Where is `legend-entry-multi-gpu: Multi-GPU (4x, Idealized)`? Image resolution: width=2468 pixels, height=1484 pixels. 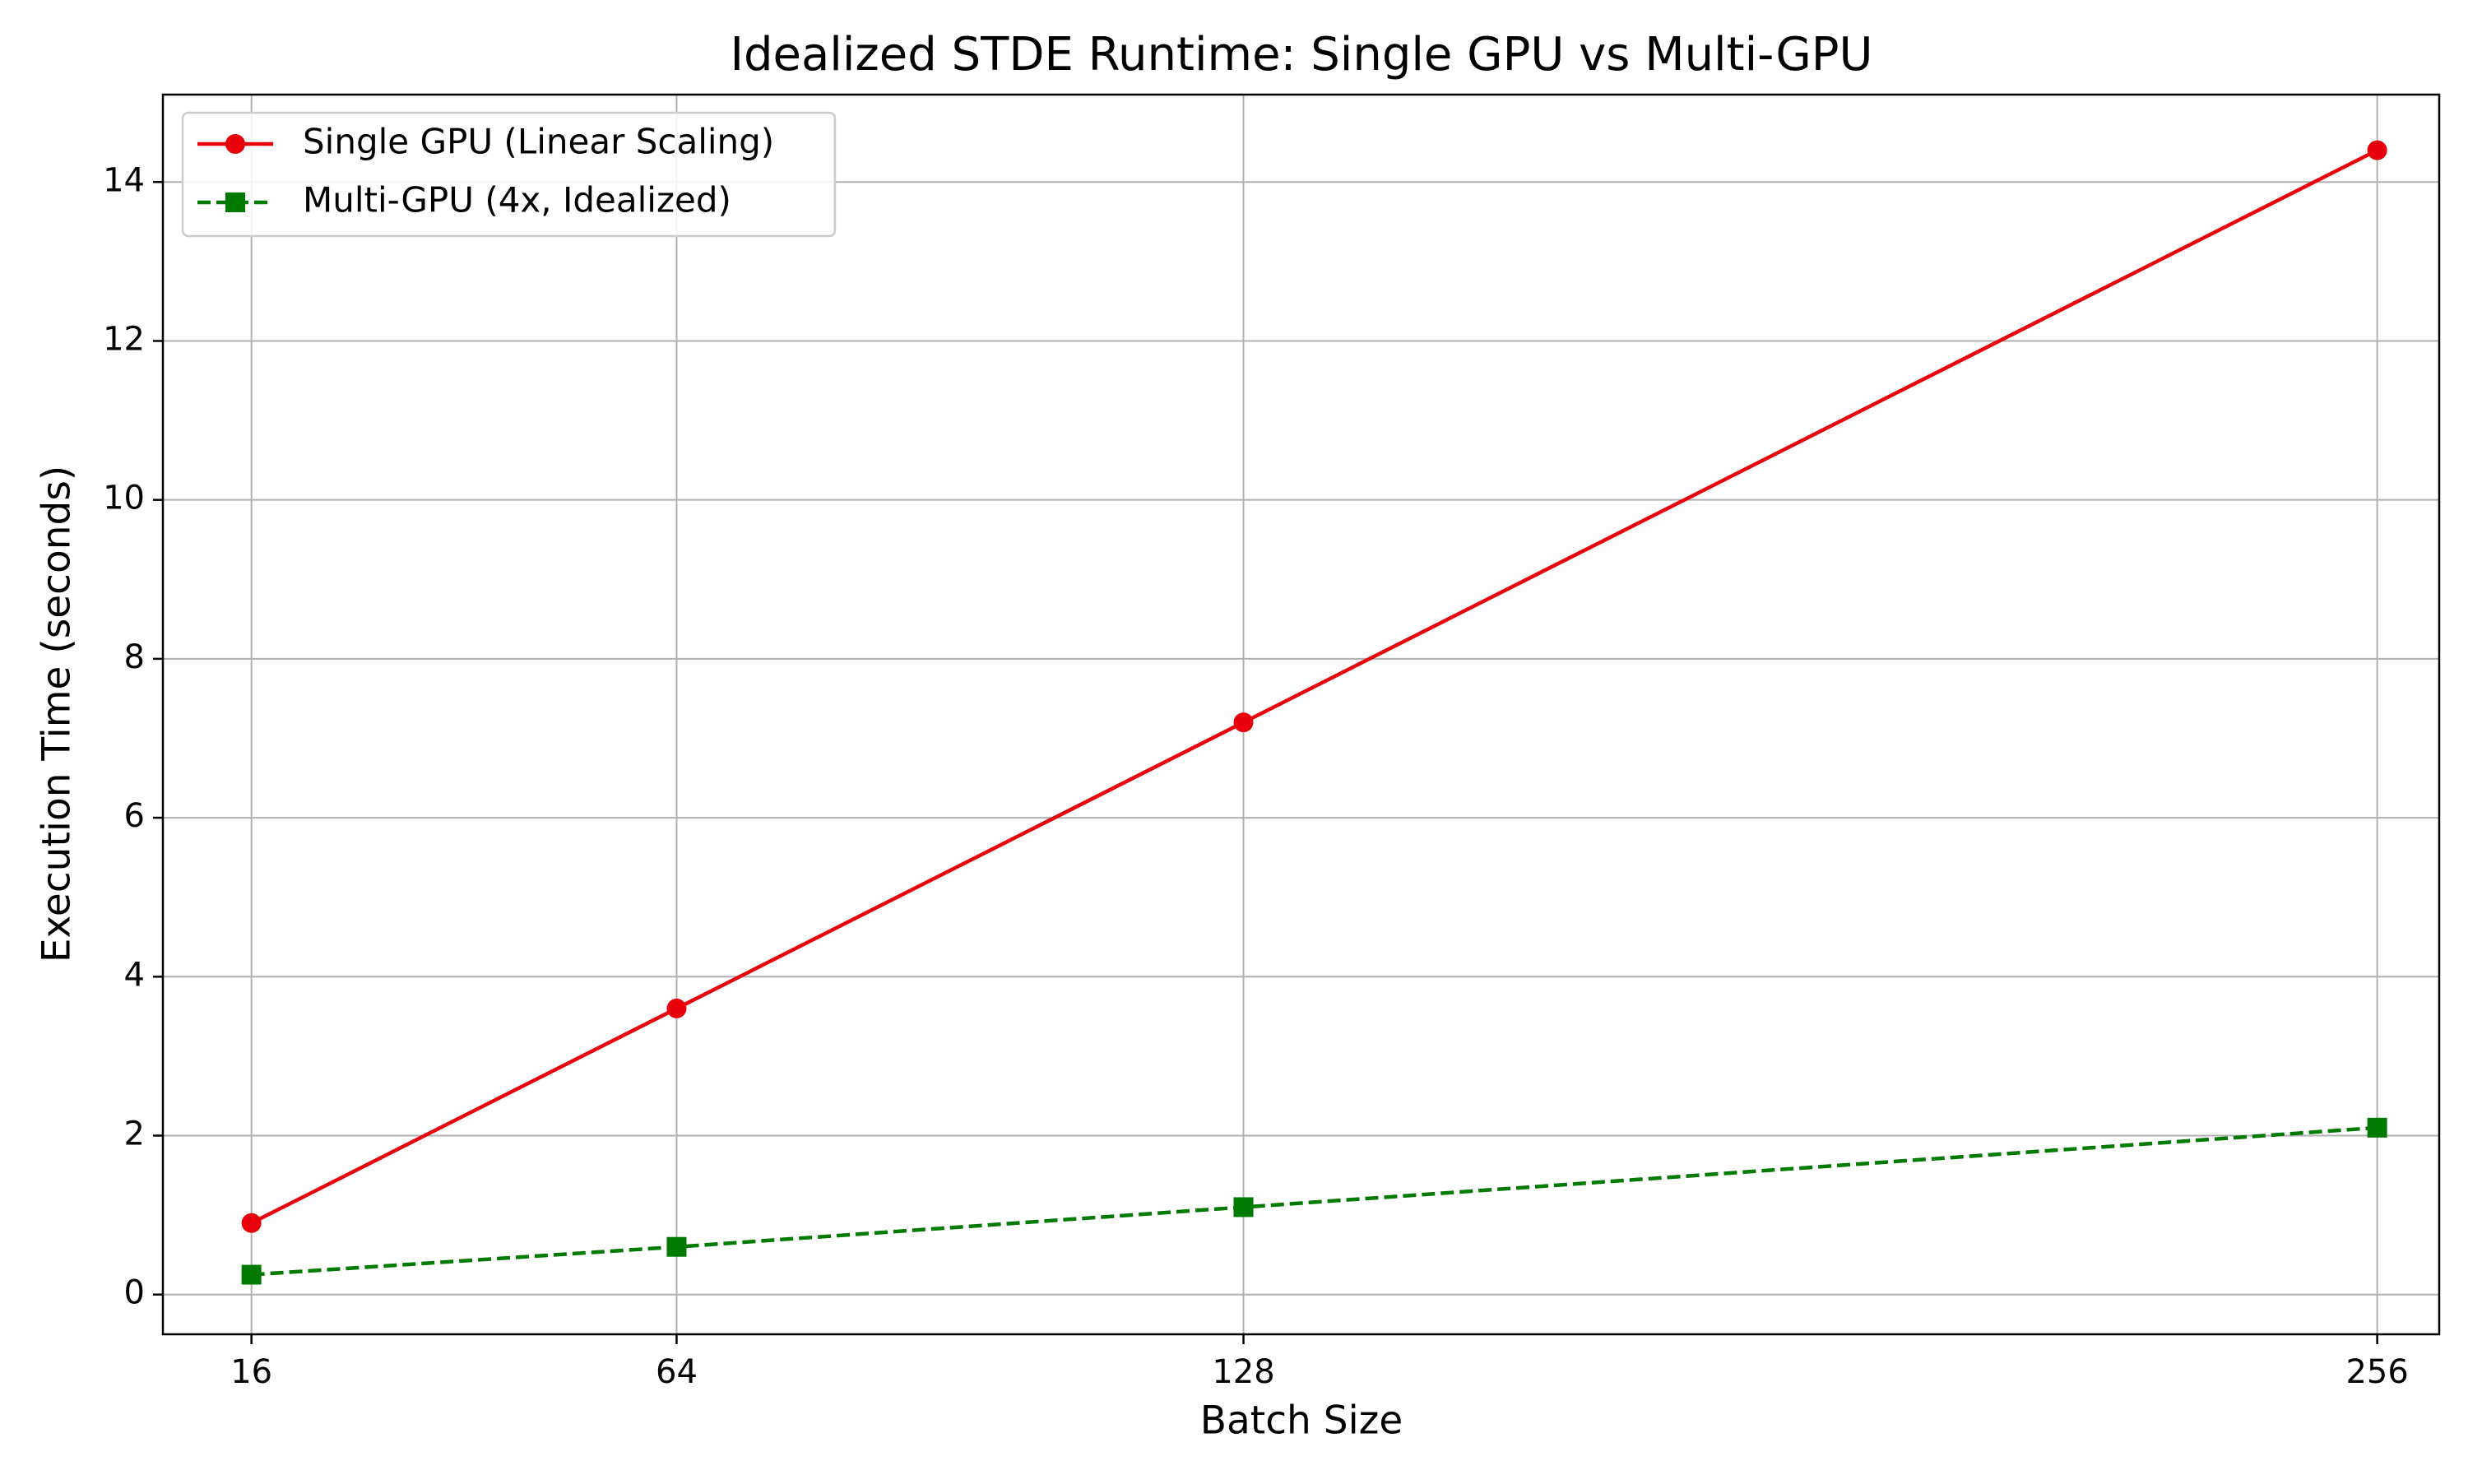 legend-entry-multi-gpu: Multi-GPU (4x, Idealized) is located at coordinates (464, 200).